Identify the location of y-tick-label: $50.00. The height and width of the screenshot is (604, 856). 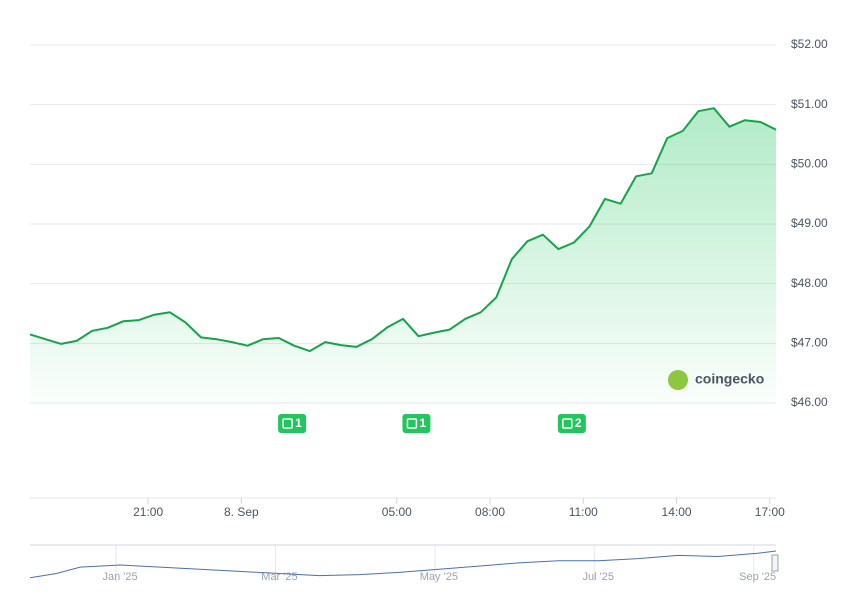
(809, 164).